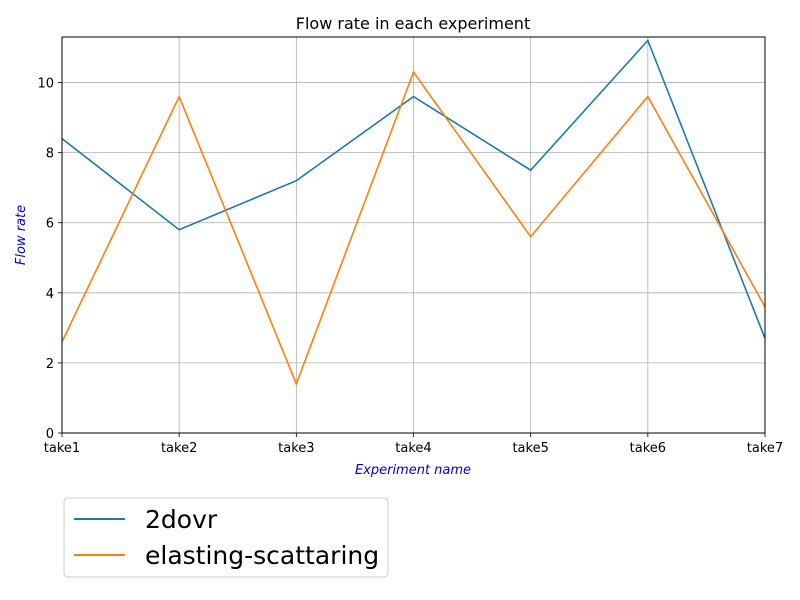  Describe the element at coordinates (21, 235) in the screenshot. I see `y-axis-label: Flow rate` at that location.